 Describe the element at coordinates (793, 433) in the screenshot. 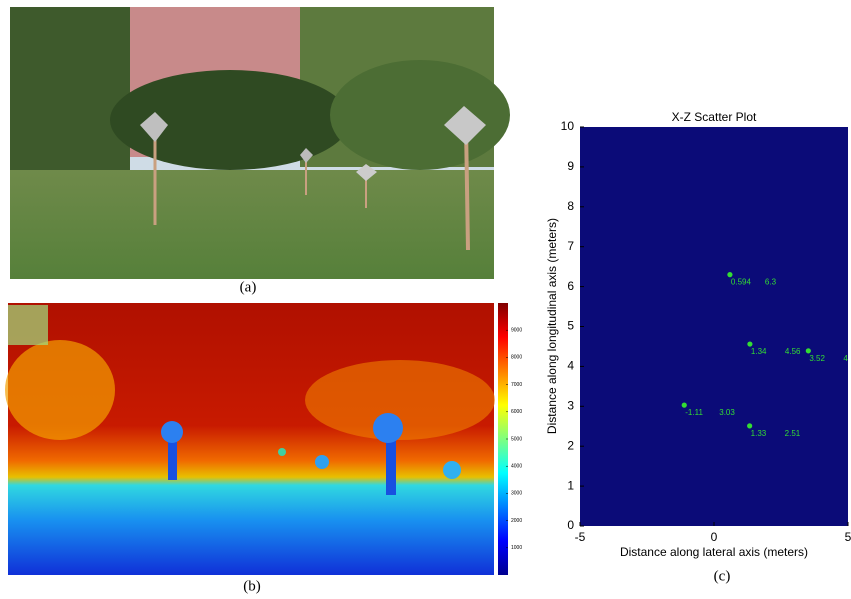

I see `point-z-label: 2.51` at that location.